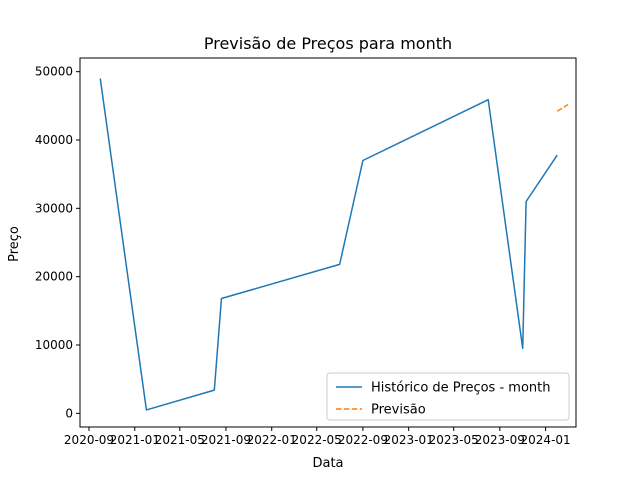 This screenshot has width=640, height=484. What do you see at coordinates (500, 440) in the screenshot?
I see `x-tick-label: 2023-09` at bounding box center [500, 440].